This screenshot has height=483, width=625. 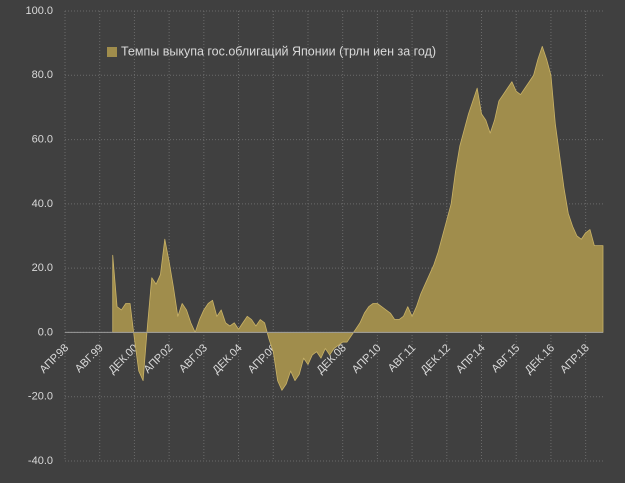 I want to click on x-tick-label: АВГ.03, so click(x=193, y=358).